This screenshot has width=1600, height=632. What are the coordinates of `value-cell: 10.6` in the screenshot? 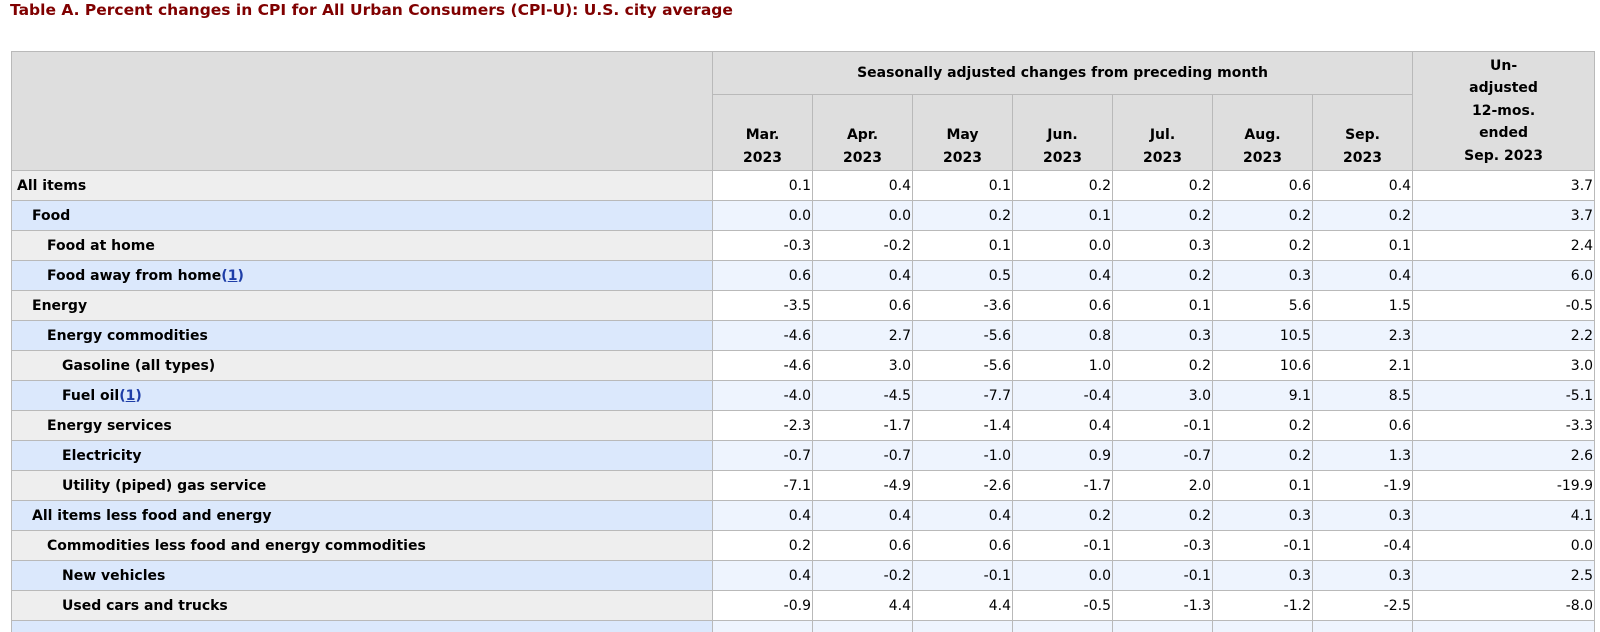 It's located at (1262, 365).